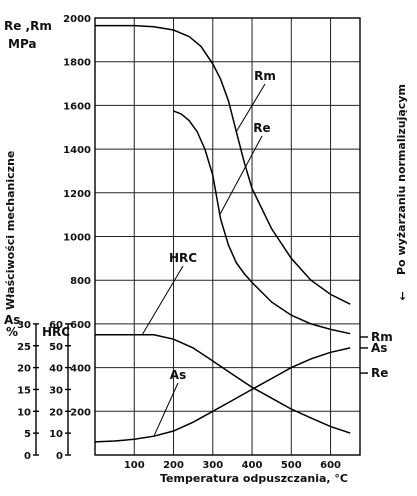 The width and height of the screenshot is (417, 496). Describe the element at coordinates (77, 19) in the screenshot. I see `y-main-tick-label: 2000` at that location.